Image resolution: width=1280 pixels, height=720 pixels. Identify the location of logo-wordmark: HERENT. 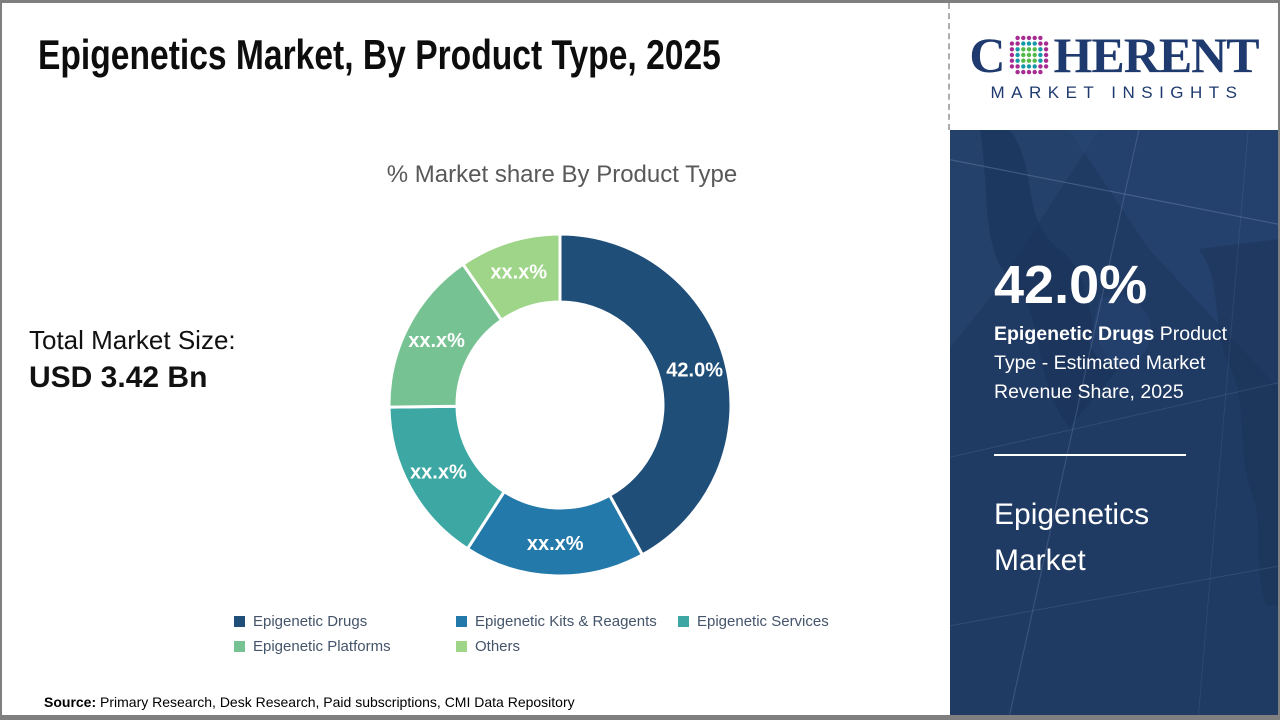
(1156, 55).